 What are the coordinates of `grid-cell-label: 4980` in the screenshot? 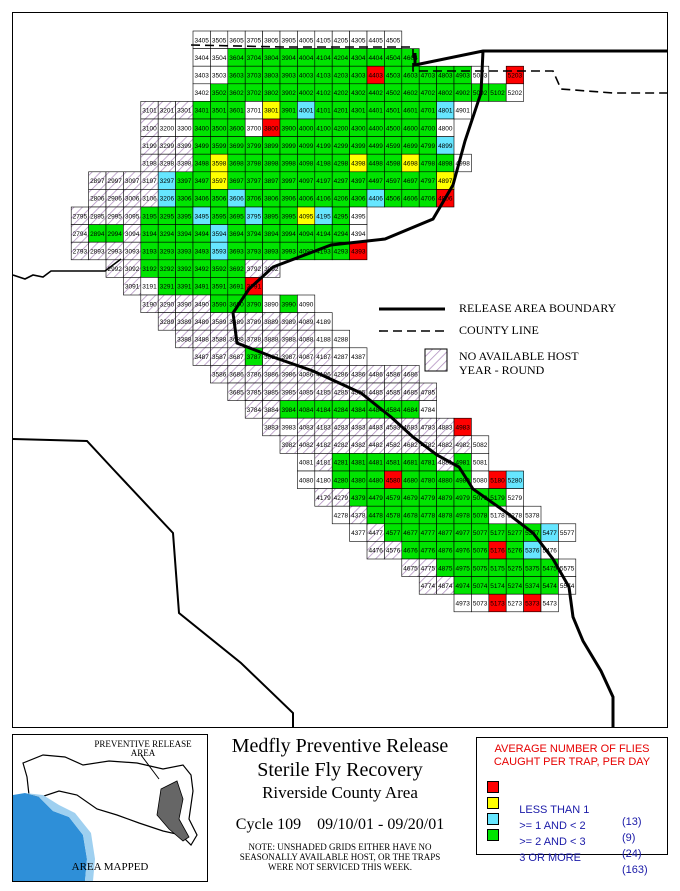 It's located at (462, 480).